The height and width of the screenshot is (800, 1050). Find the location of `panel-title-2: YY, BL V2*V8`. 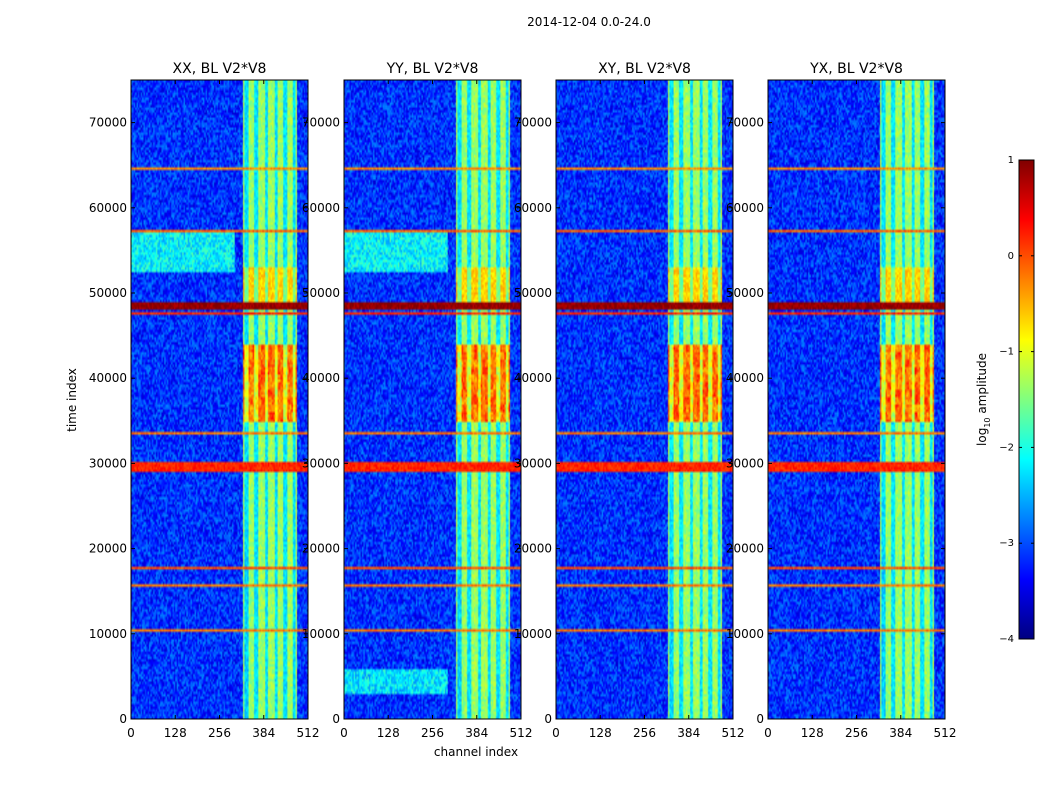

panel-title-2: YY, BL V2*V8 is located at coordinates (432, 69).